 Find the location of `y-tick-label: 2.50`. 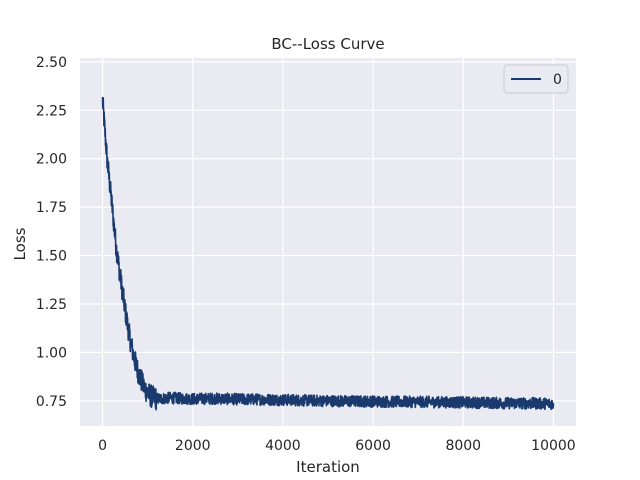

y-tick-label: 2.50 is located at coordinates (51, 63).